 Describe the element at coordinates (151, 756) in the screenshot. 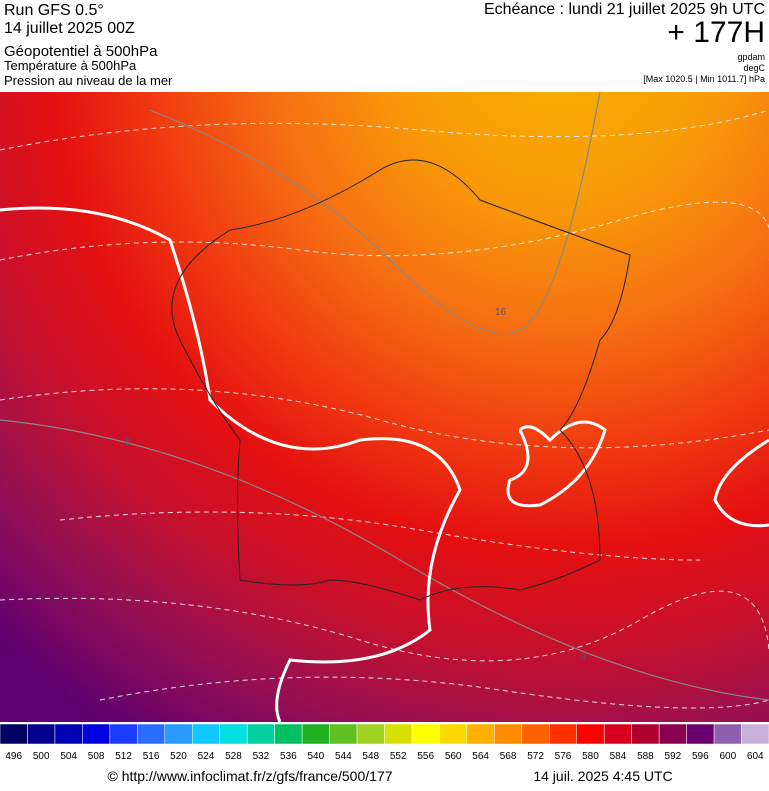

I see `colorbar-label: 516` at that location.